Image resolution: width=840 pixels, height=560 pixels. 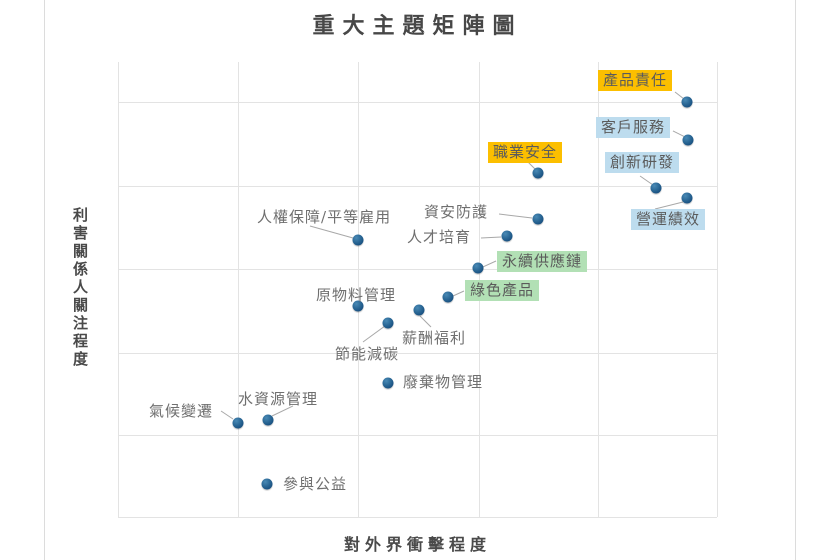 What do you see at coordinates (417, 26) in the screenshot?
I see `chart-title: 重大主題矩陣圖` at bounding box center [417, 26].